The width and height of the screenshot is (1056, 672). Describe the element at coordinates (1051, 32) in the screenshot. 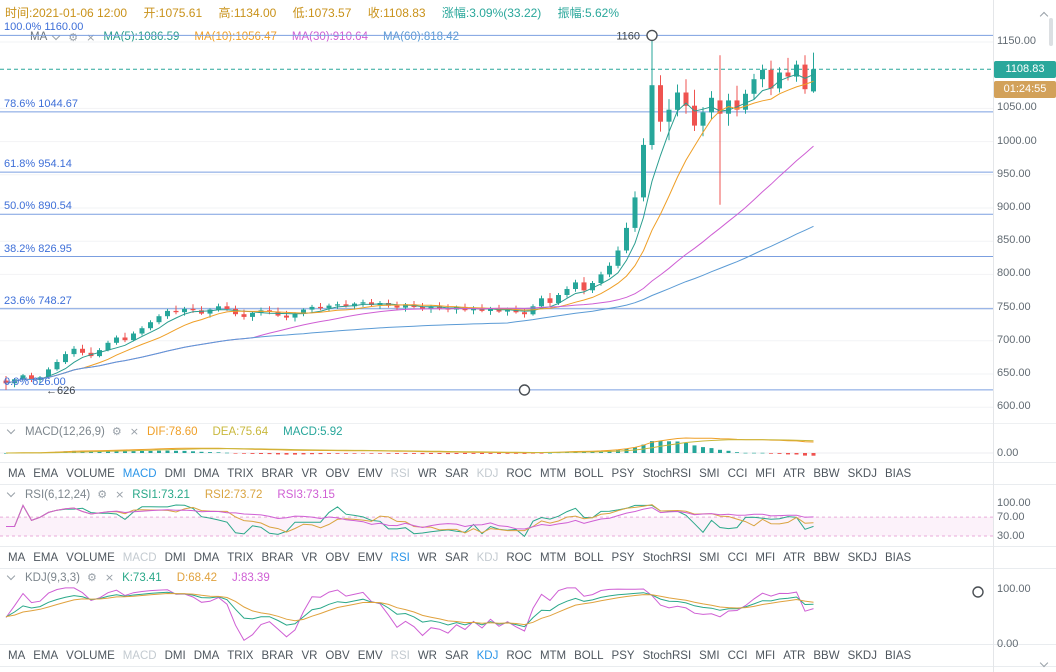

I see `scrollbar-thumb` at that location.